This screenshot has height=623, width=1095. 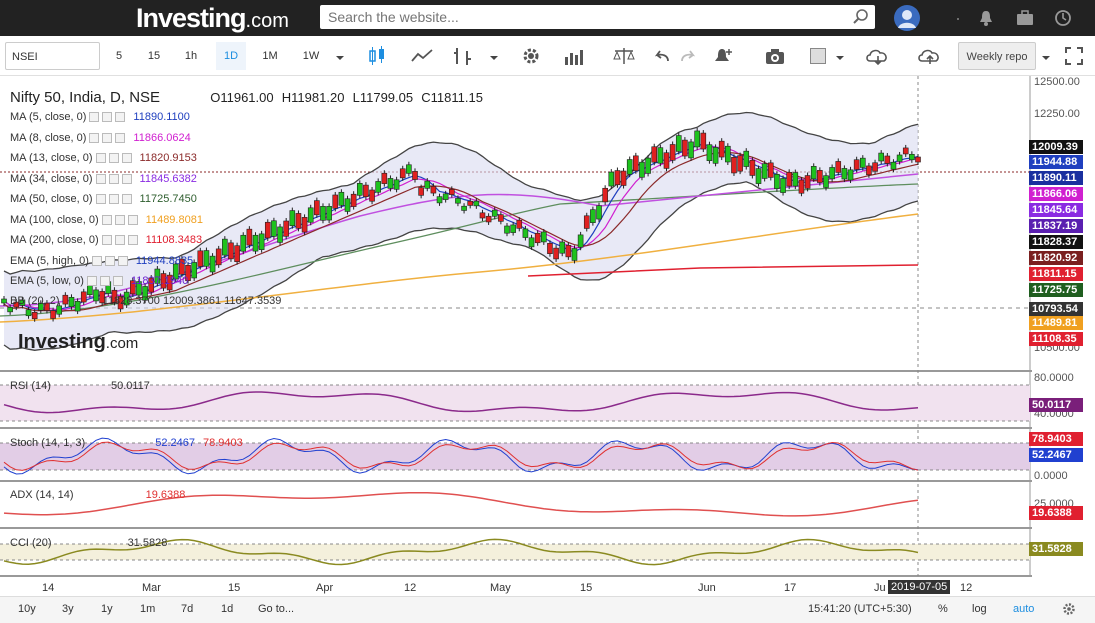 I want to click on indicator-row: MA (100, close, 0) 11489.8081, so click(x=106, y=220).